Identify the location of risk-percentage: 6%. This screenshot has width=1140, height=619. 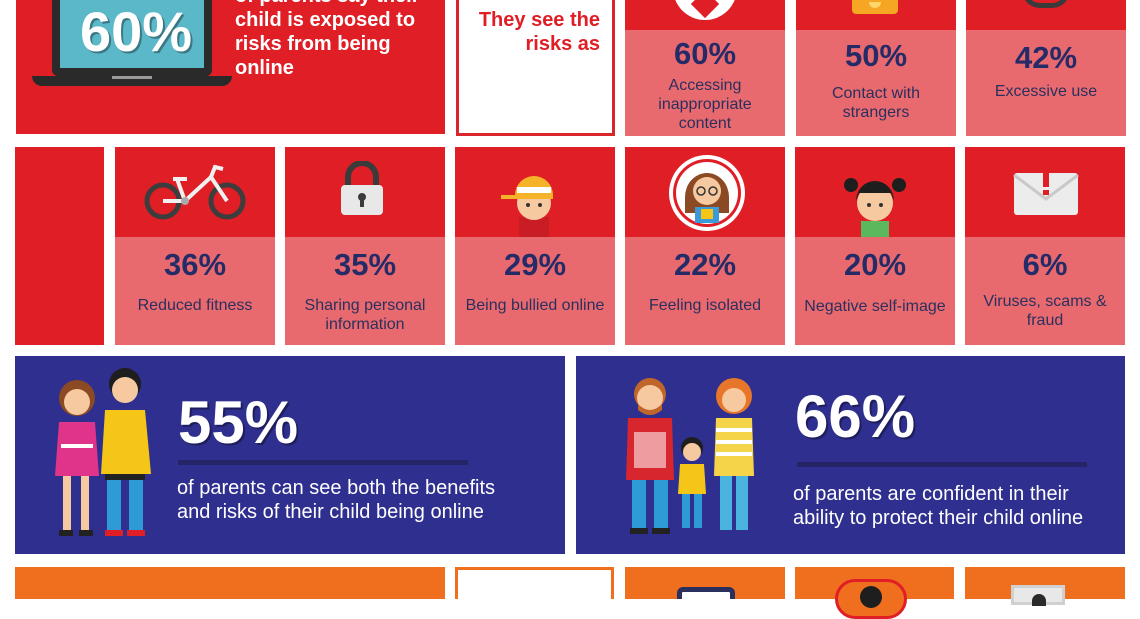
(1045, 264).